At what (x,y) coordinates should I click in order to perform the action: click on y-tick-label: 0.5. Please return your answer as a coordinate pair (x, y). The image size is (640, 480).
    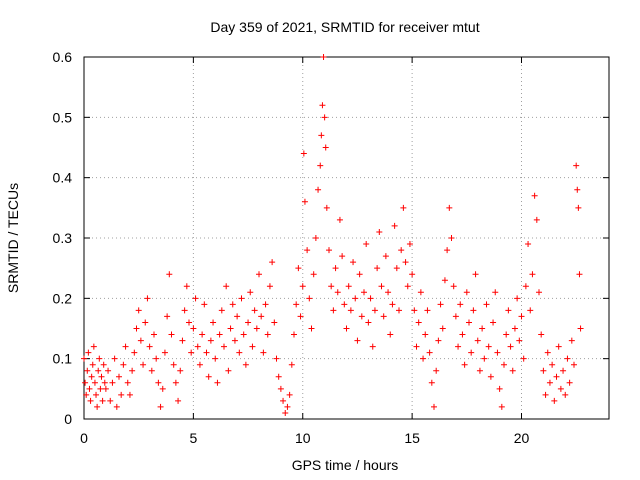
    Looking at the image, I should click on (63, 117).